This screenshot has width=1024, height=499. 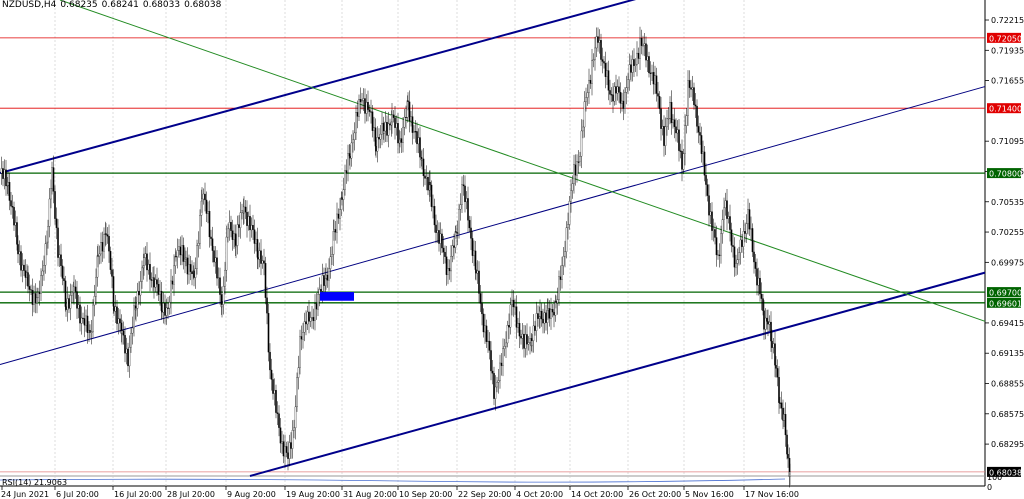 What do you see at coordinates (313, 494) in the screenshot?
I see `time-tick-label: 19 Aug 20:00` at bounding box center [313, 494].